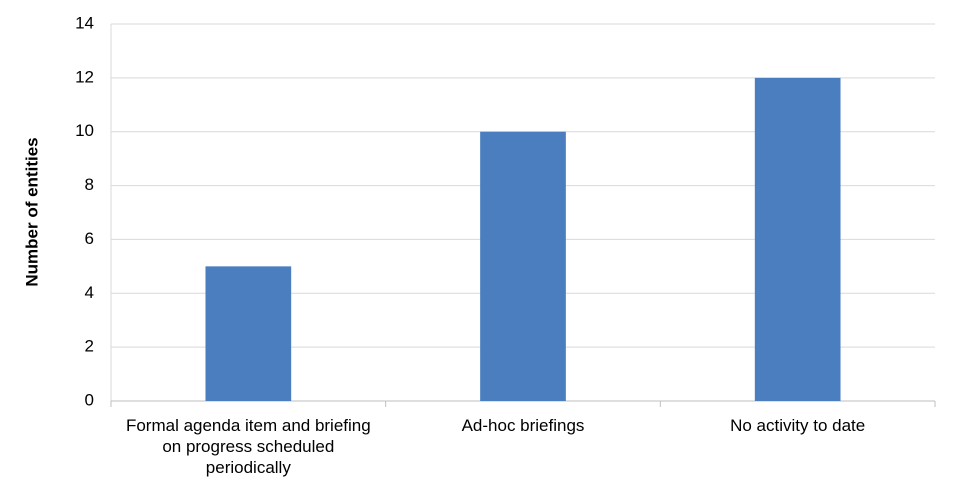  What do you see at coordinates (798, 425) in the screenshot?
I see `x-tick-label: No activity to date` at bounding box center [798, 425].